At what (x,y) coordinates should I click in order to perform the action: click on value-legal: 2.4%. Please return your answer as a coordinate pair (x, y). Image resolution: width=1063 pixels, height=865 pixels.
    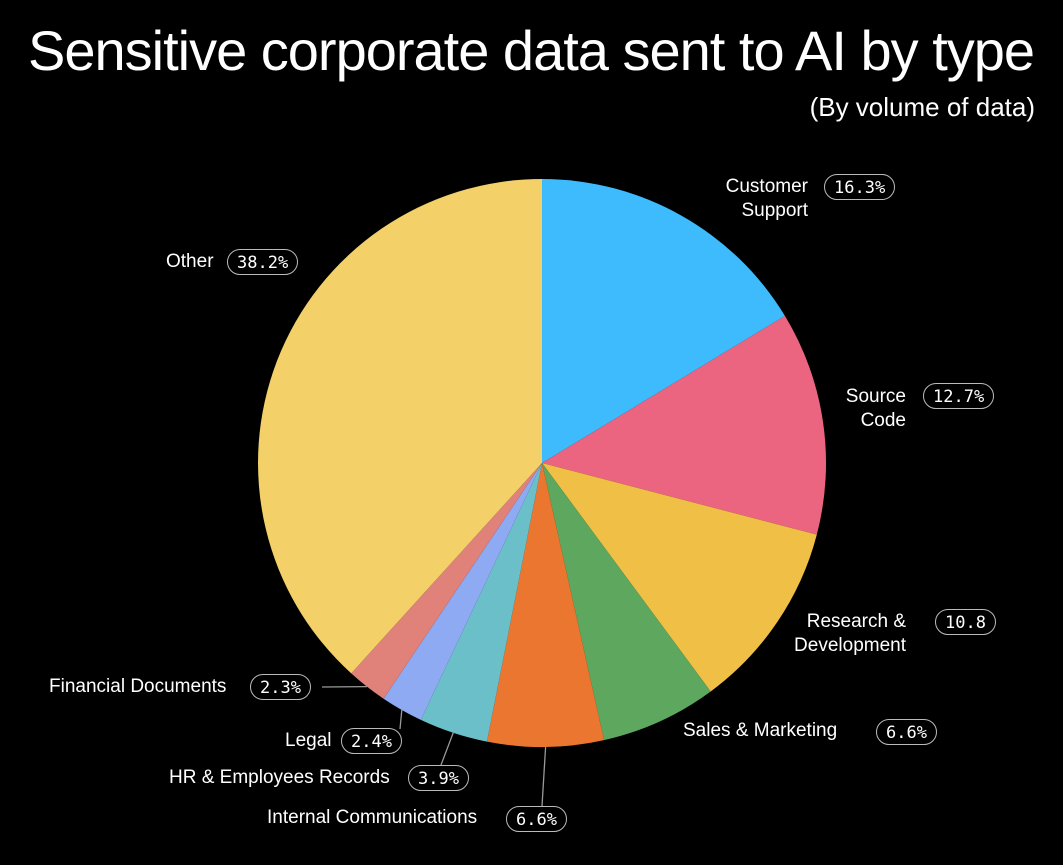
    Looking at the image, I should click on (371, 741).